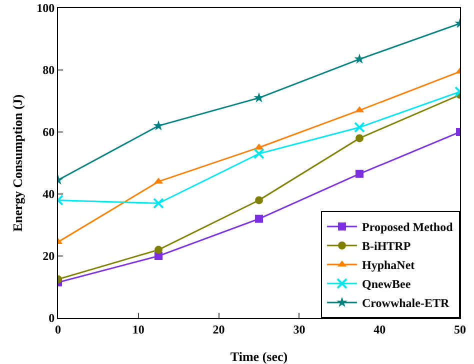 Image resolution: width=474 pixels, height=364 pixels. What do you see at coordinates (387, 284) in the screenshot?
I see `legend-label: QnewBee` at bounding box center [387, 284].